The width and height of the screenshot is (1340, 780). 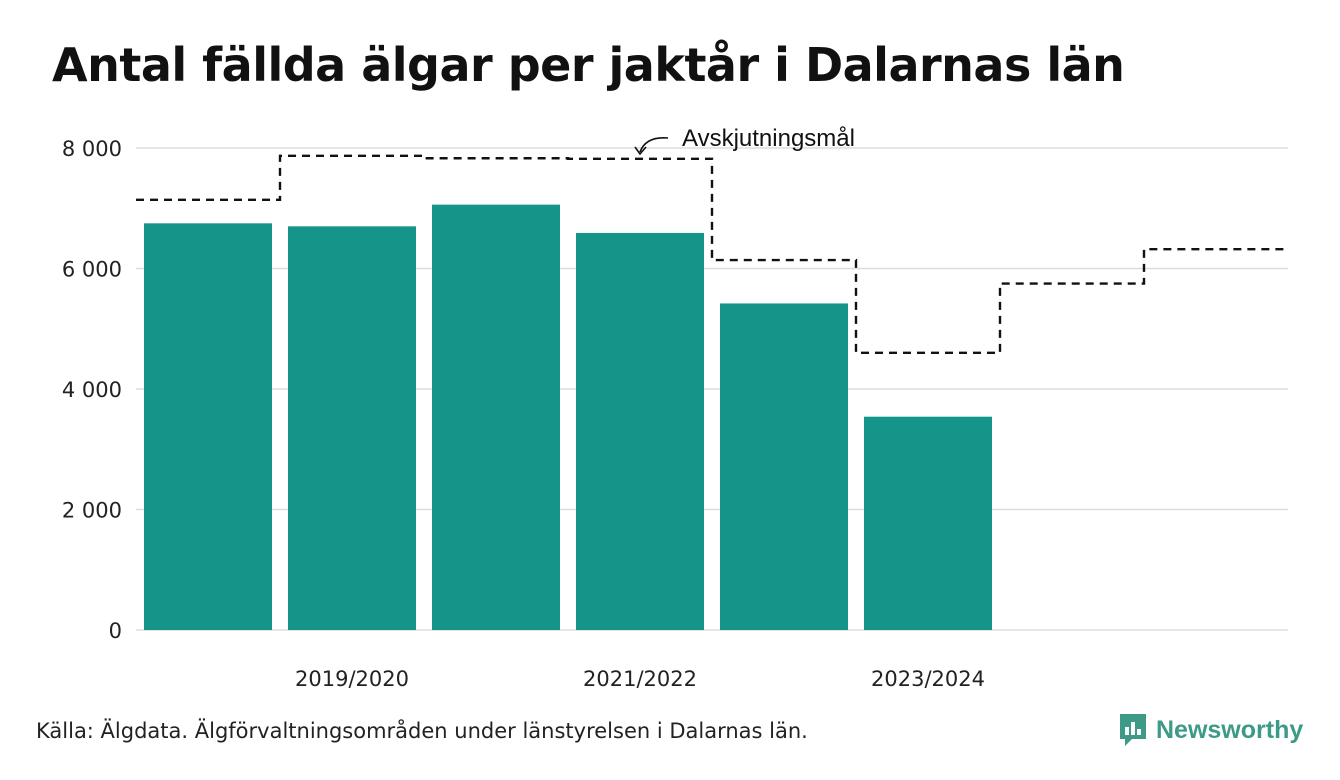 I want to click on x-tick-label: 2021/2022, so click(x=640, y=679).